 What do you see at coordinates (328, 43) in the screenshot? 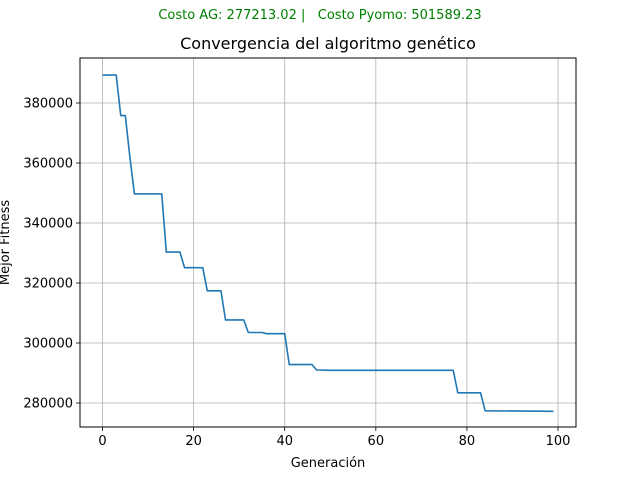
I see `chart-title: Convergencia del algoritmo genético` at bounding box center [328, 43].